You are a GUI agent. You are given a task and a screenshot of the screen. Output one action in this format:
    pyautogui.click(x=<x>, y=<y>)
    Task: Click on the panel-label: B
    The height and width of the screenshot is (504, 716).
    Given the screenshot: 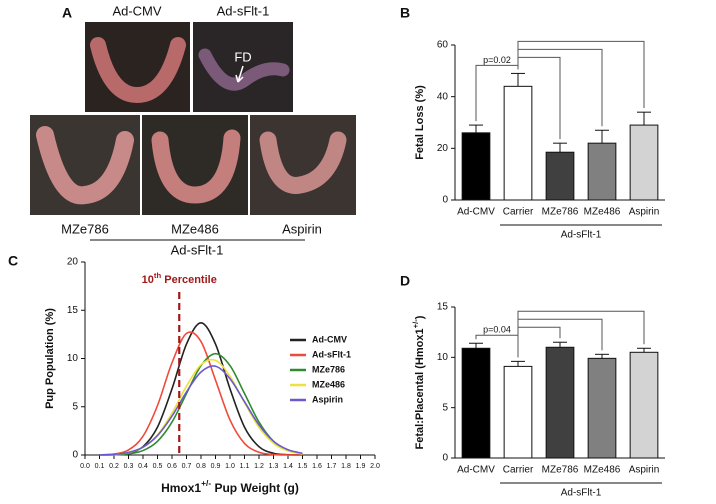 What is the action you would take?
    pyautogui.click(x=405, y=13)
    